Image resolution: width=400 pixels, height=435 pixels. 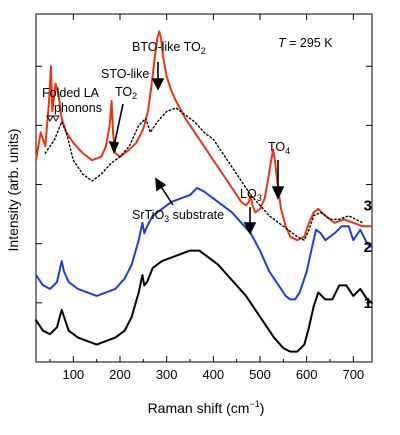 I want to click on folded-la-label-line1: Folded LA, so click(x=71, y=93).